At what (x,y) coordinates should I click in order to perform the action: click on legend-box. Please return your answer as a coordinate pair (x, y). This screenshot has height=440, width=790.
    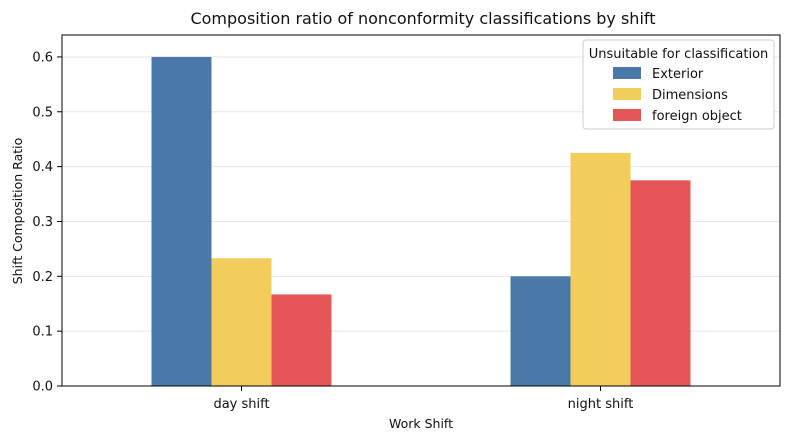
    Looking at the image, I should click on (678, 84).